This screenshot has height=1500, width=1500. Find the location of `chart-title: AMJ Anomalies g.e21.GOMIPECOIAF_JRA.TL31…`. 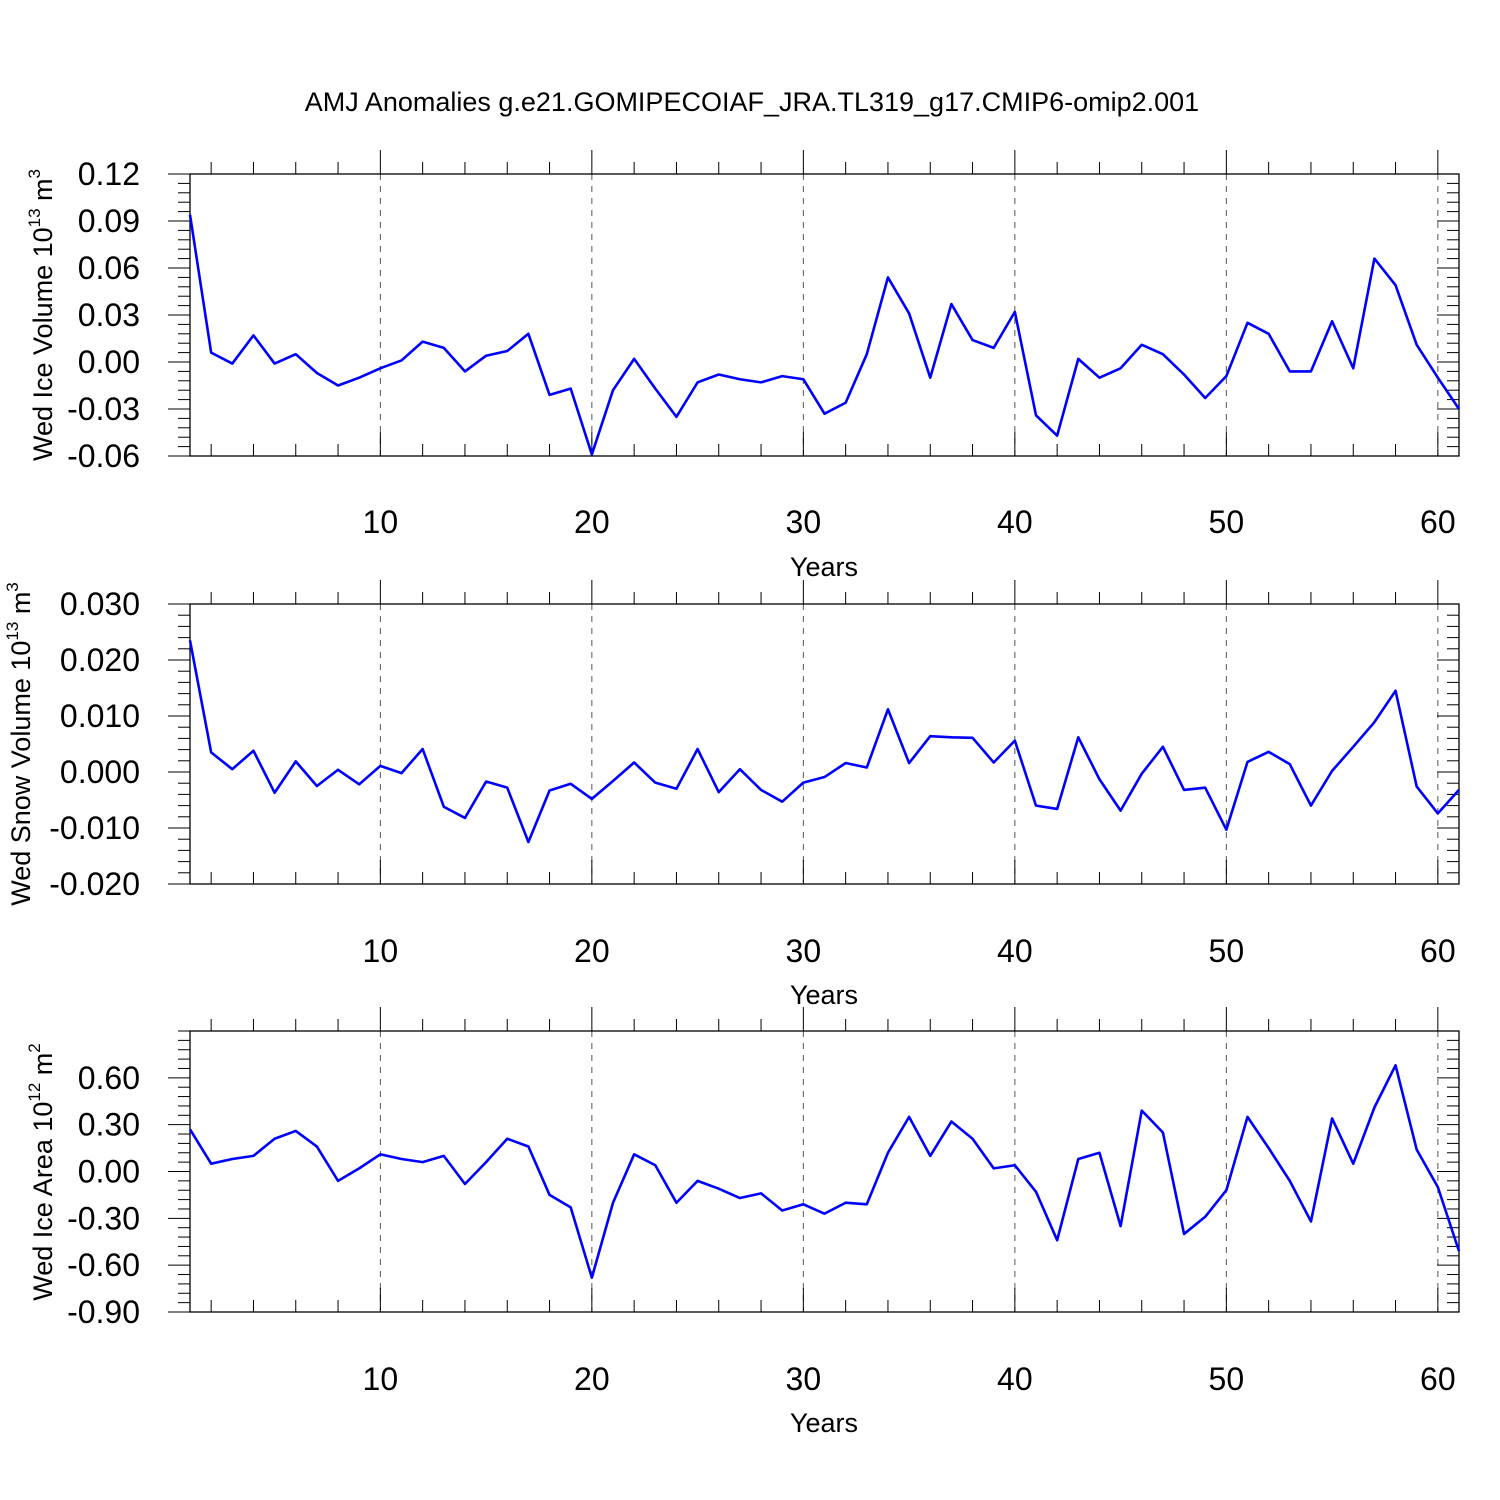

chart-title: AMJ Anomalies g.e21.GOMIPECOIAF_JRA.TL31… is located at coordinates (752, 102).